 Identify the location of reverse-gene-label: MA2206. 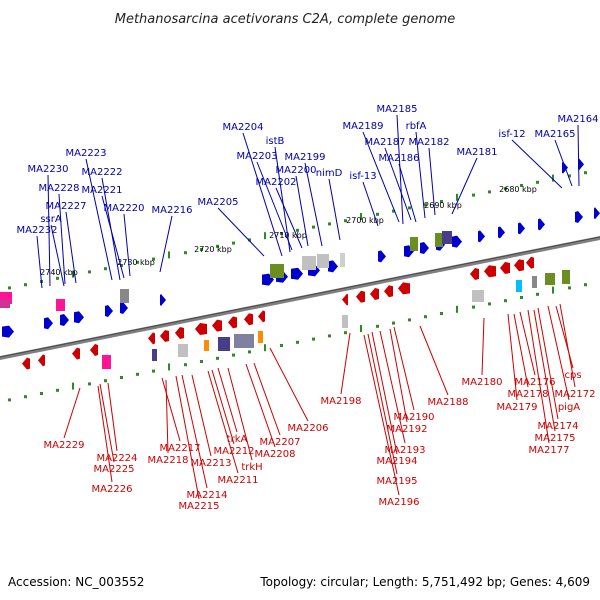
(308, 428).